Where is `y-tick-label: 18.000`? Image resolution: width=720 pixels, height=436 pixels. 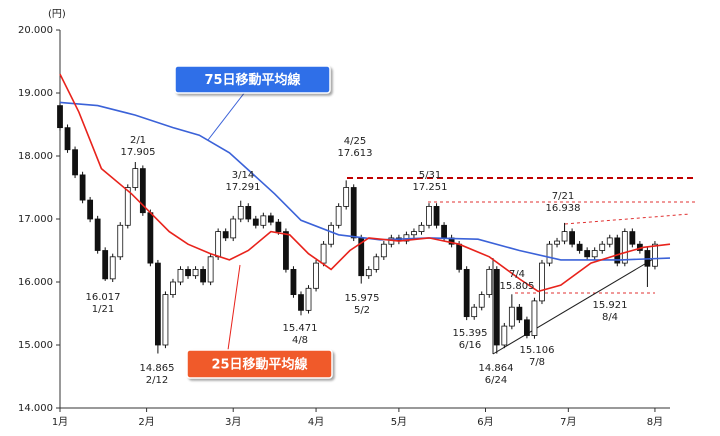 y-tick-label: 18.000 is located at coordinates (35, 156).